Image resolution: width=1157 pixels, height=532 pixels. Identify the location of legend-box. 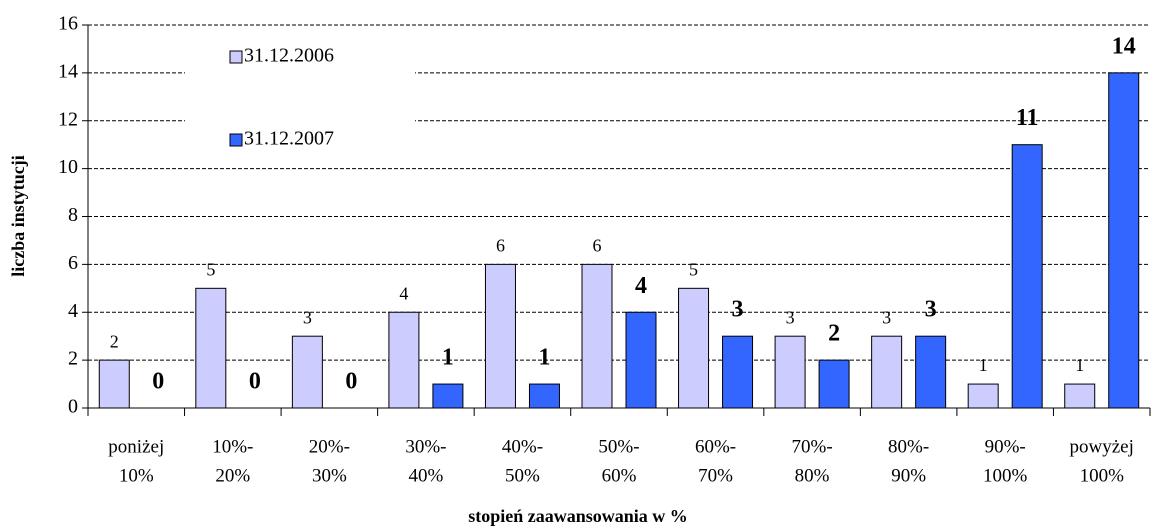
(300, 97).